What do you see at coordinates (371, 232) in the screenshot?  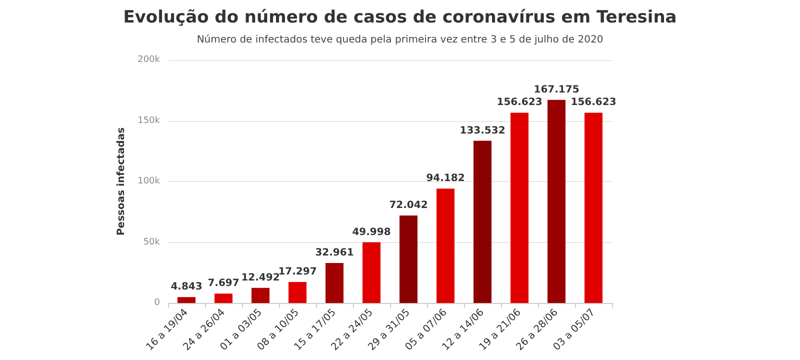 I see `data-label: 49.998` at bounding box center [371, 232].